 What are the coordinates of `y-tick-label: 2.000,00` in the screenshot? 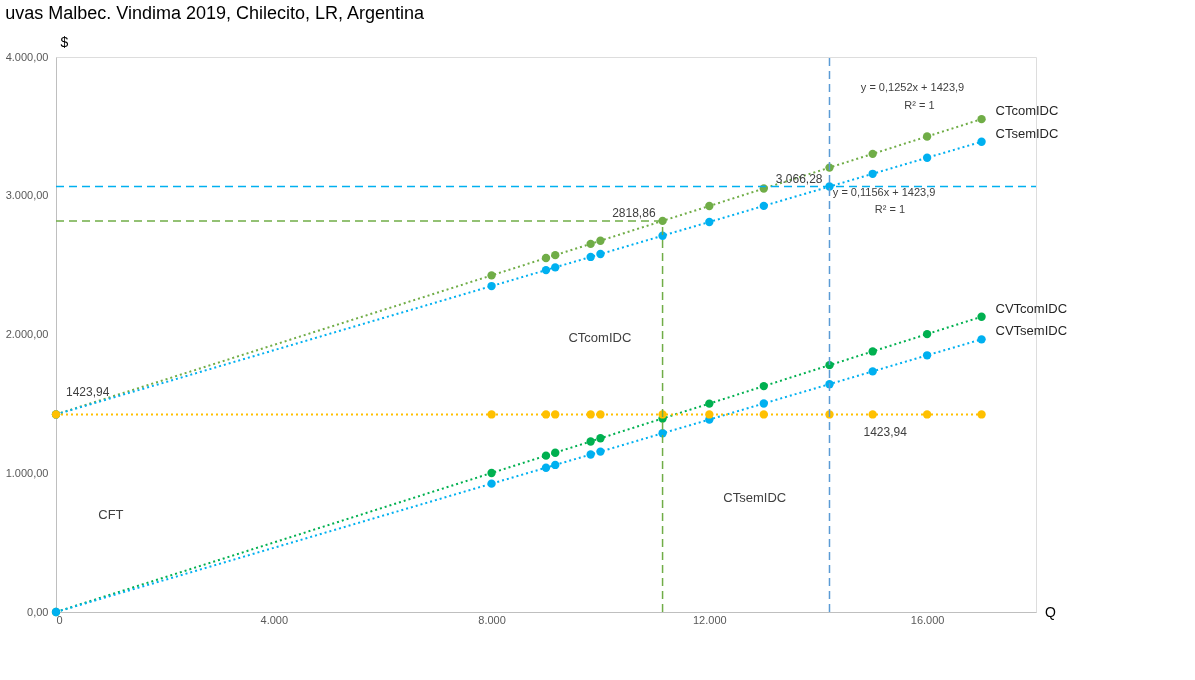 It's located at (27, 334).